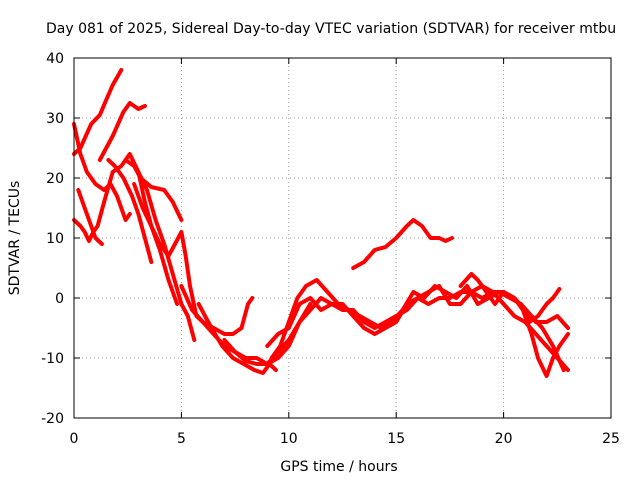 The image size is (640, 480). I want to click on y-axis-label: SDTVAR / TECUs, so click(15, 238).